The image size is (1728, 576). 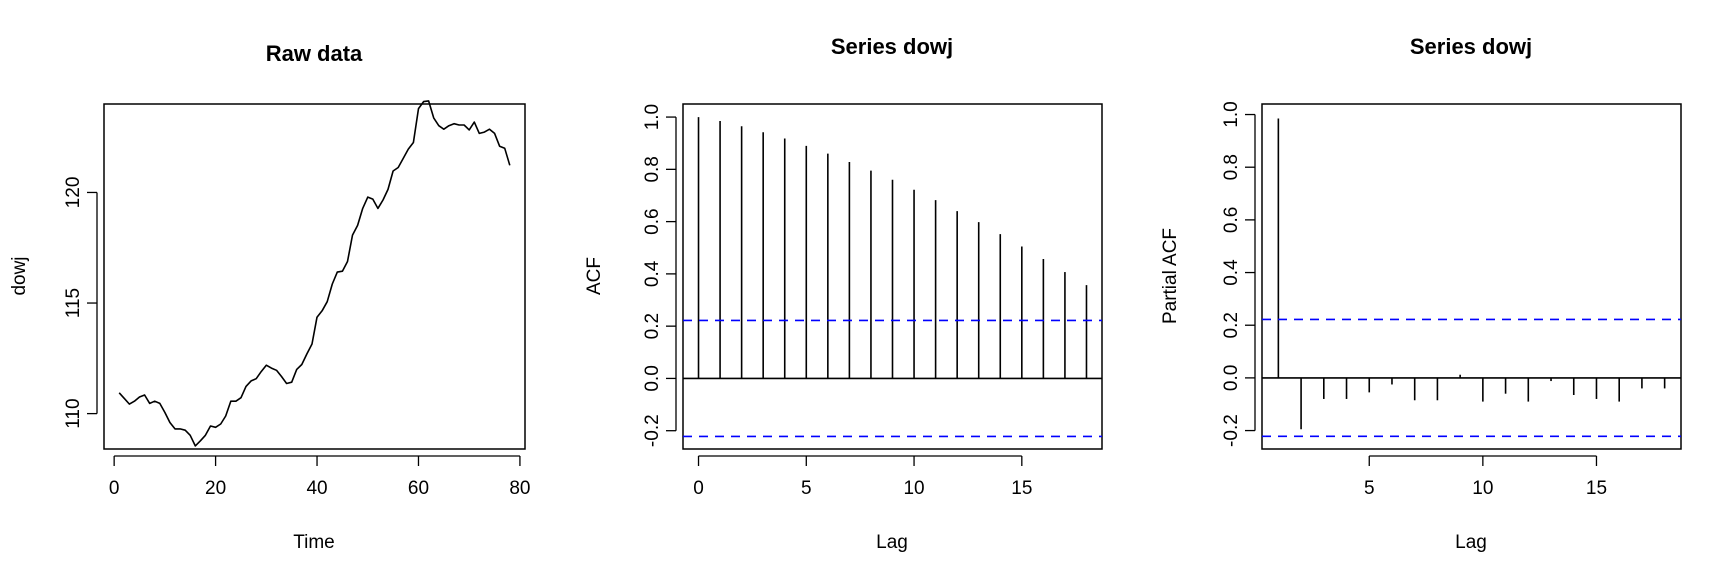 I want to click on x-axis-ticks: 0 5 10 15, so click(x=862, y=477).